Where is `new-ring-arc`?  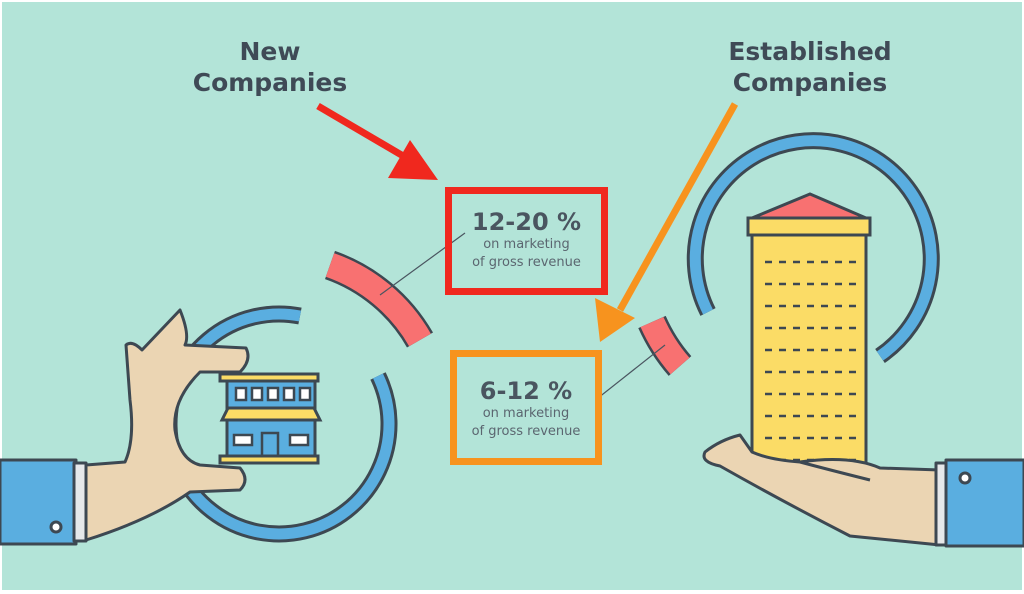 new-ring-arc is located at coordinates (279, 424).